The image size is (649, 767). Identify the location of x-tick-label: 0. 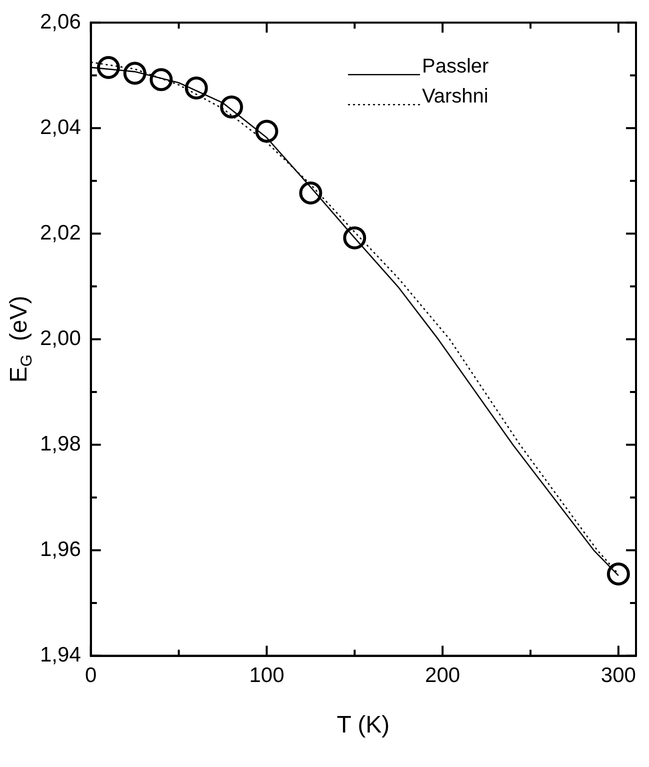
(91, 676).